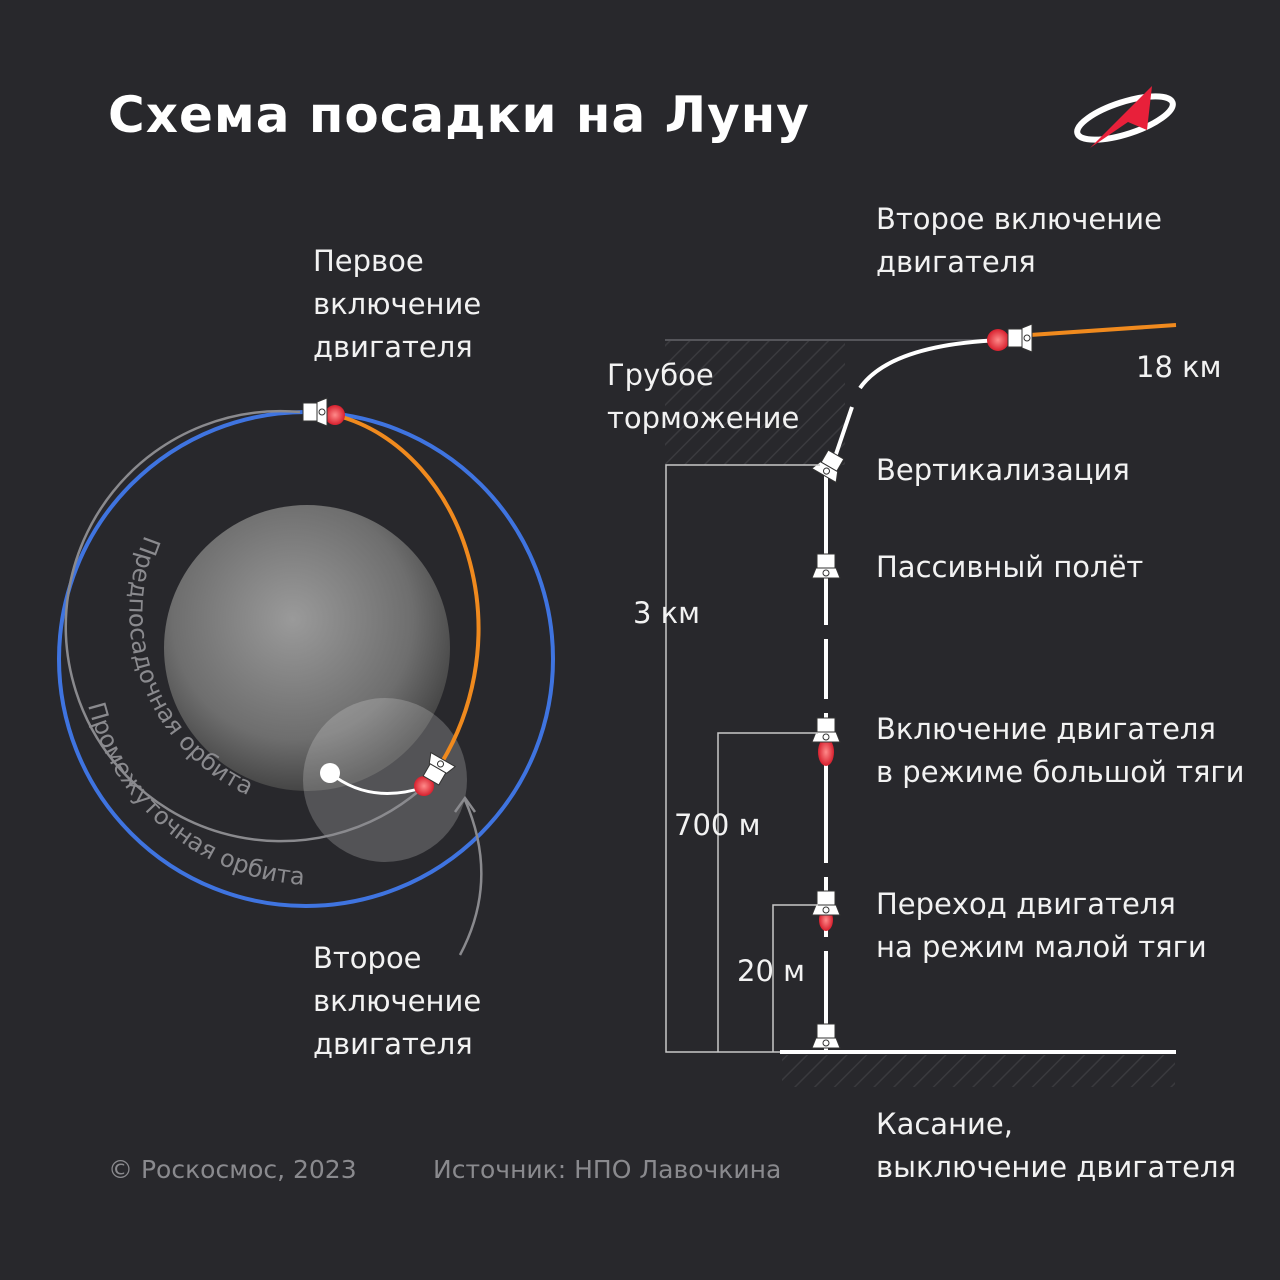 The width and height of the screenshot is (1280, 1280). I want to click on orbit-segment, so click(1103, 330).